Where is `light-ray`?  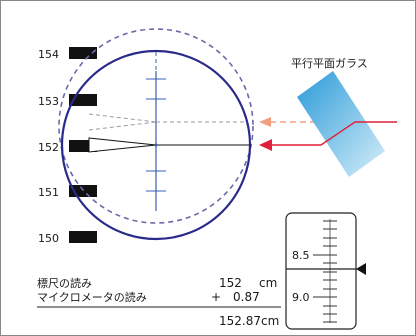
light-ray is located at coordinates (334, 133).